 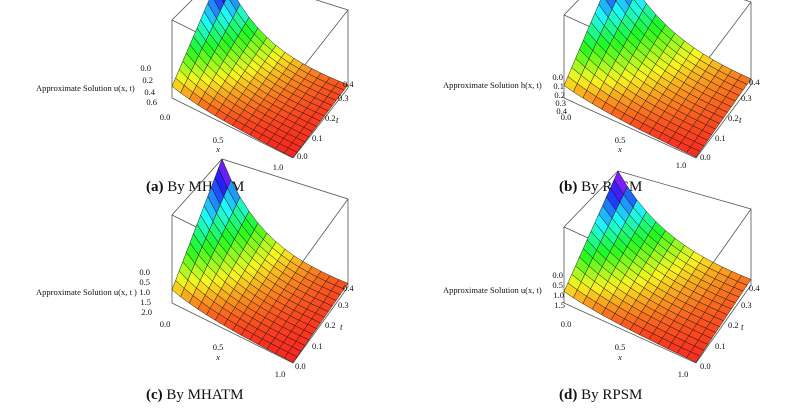 I want to click on caption-label: (b), so click(x=568, y=187).